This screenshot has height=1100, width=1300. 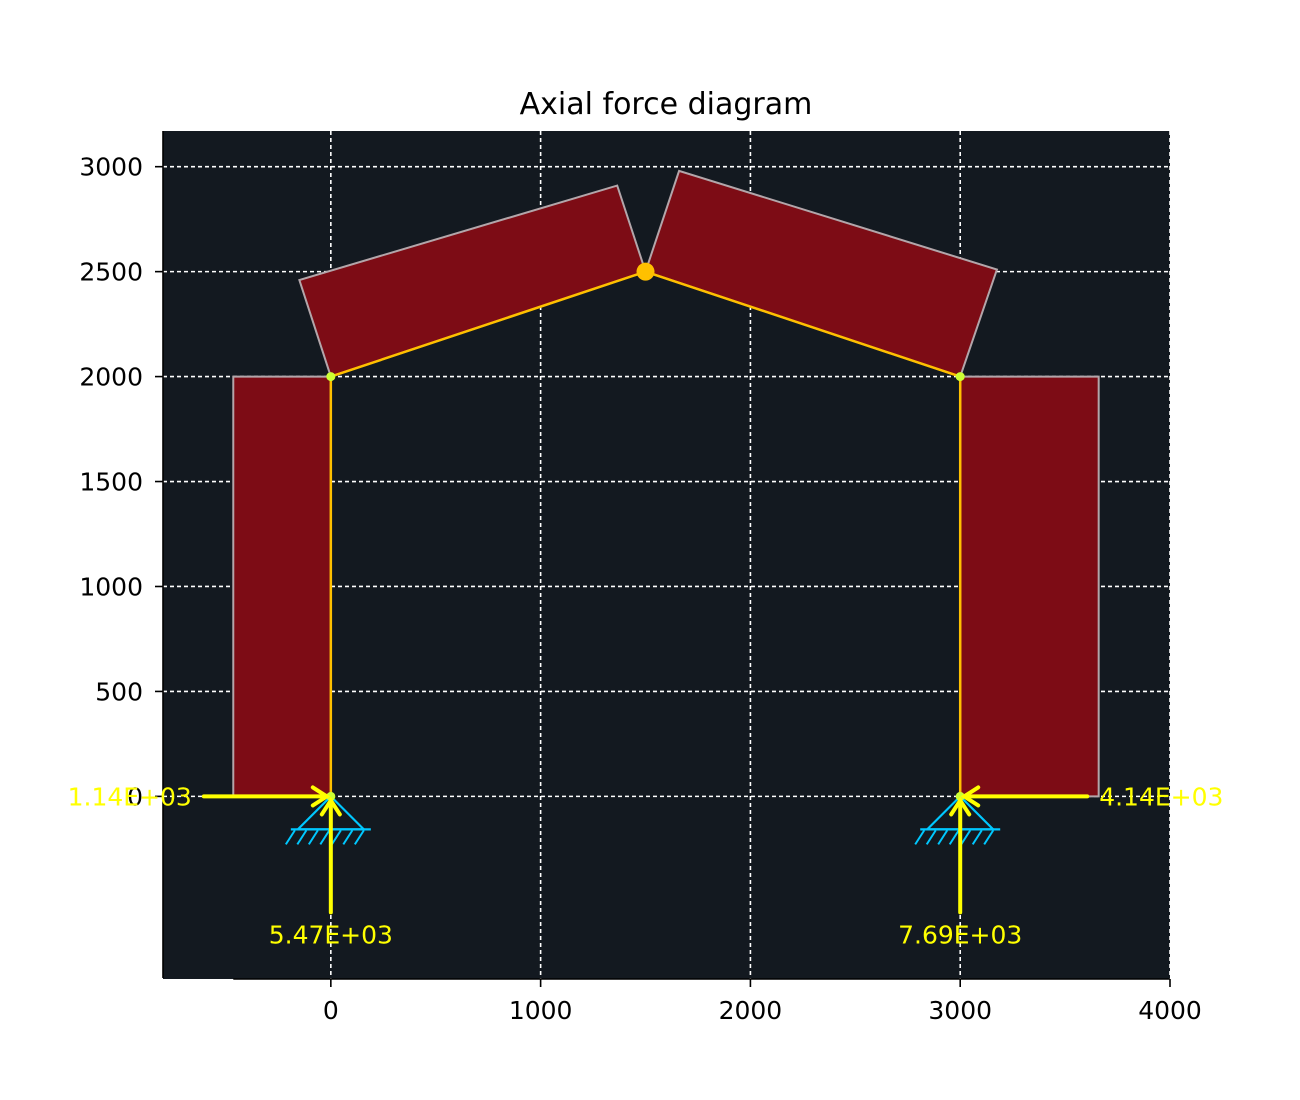 What do you see at coordinates (331, 1010) in the screenshot?
I see `x-tick-label: 0` at bounding box center [331, 1010].